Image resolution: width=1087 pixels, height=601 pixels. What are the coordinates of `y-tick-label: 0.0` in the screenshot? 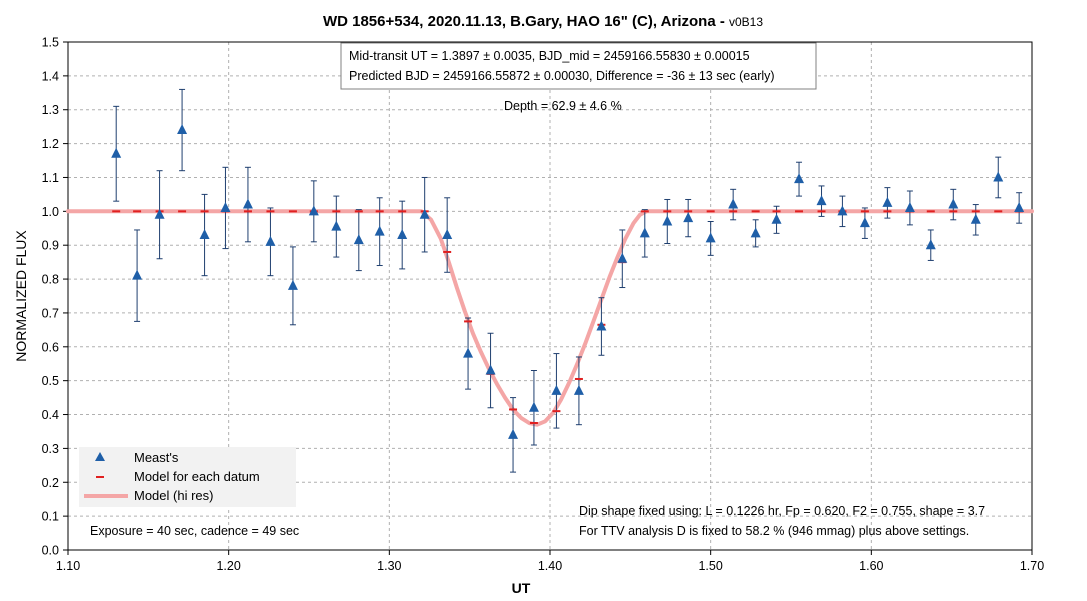 It's located at (50, 551).